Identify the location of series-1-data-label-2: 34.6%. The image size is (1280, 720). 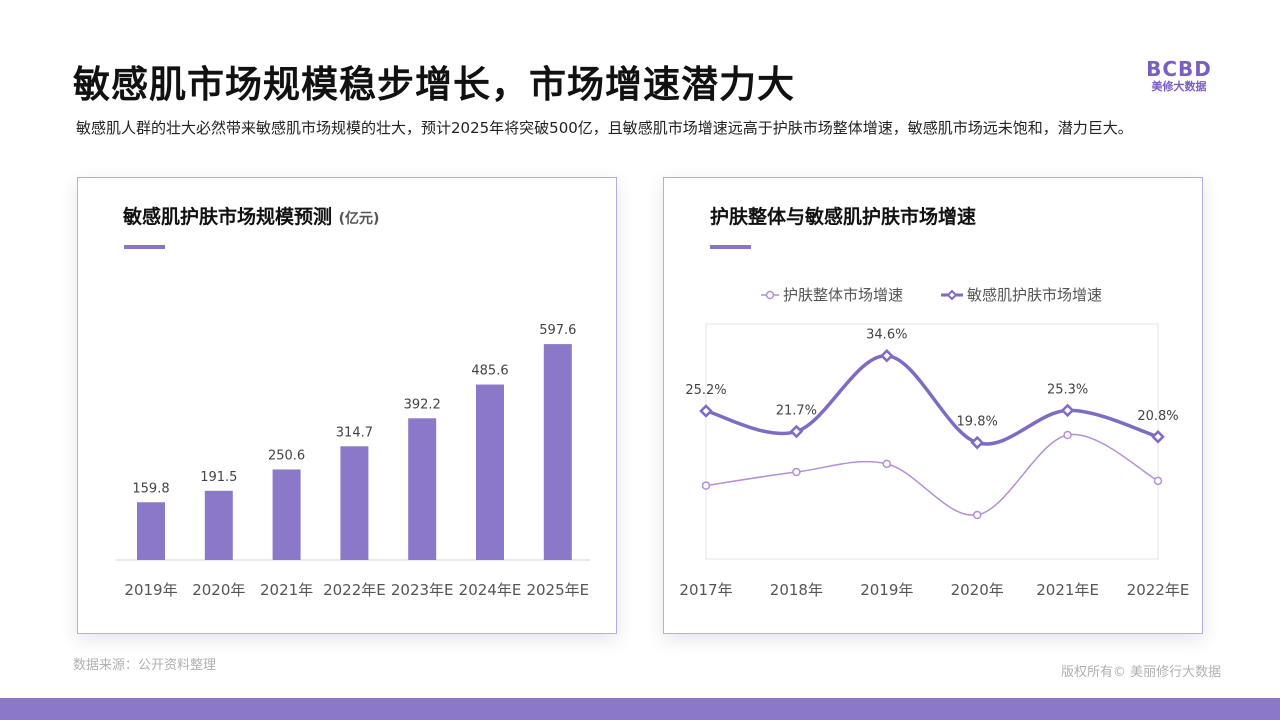
(886, 335).